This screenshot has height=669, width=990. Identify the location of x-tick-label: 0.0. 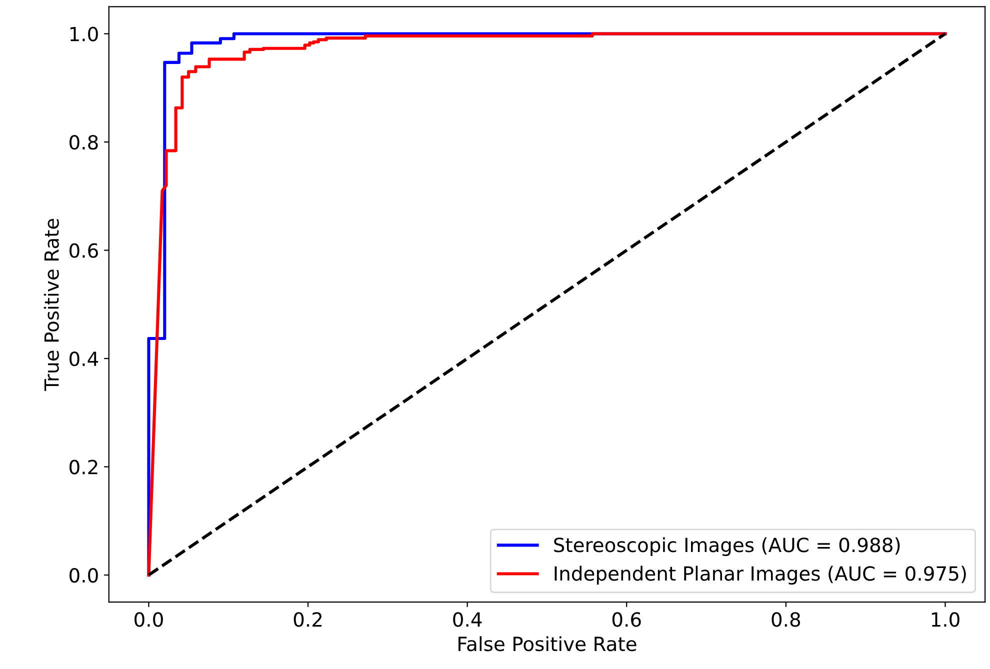
(148, 619).